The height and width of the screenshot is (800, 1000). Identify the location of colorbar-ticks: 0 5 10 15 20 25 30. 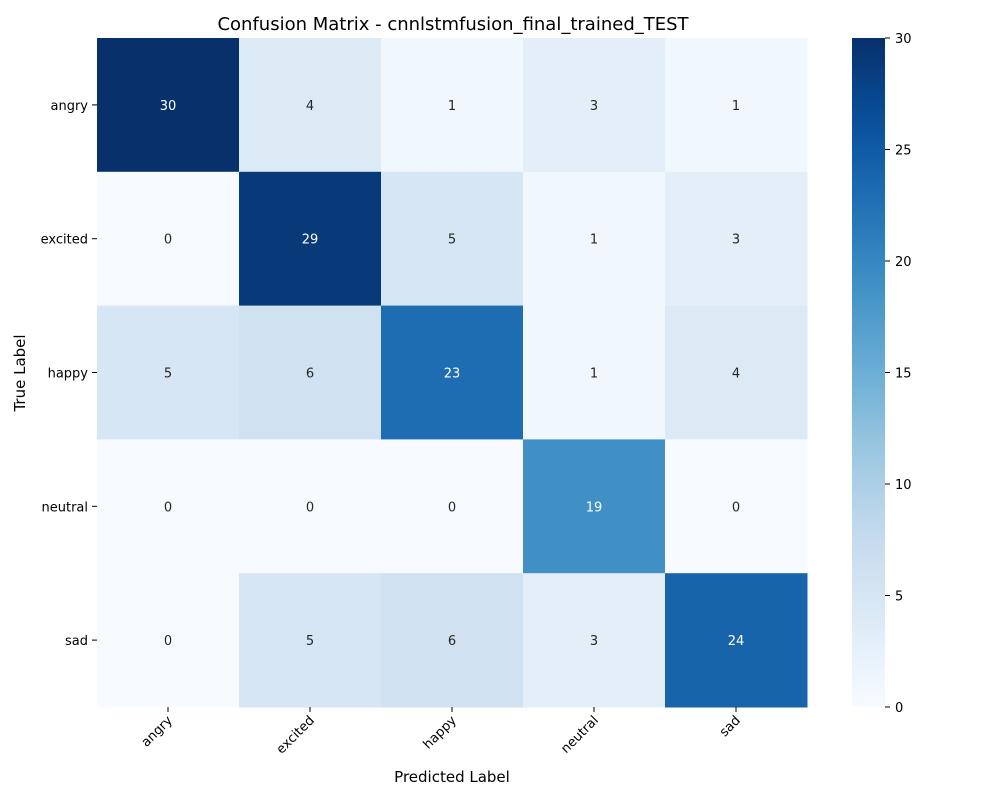
(898, 374).